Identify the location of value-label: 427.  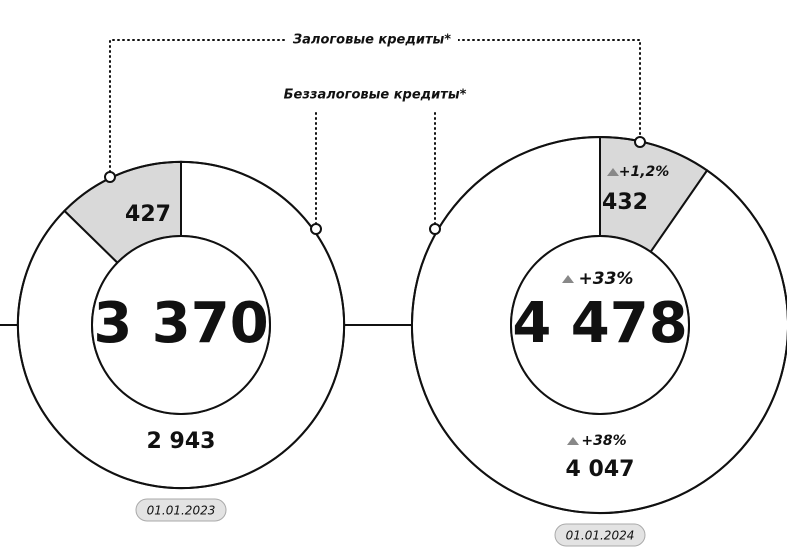
(148, 214).